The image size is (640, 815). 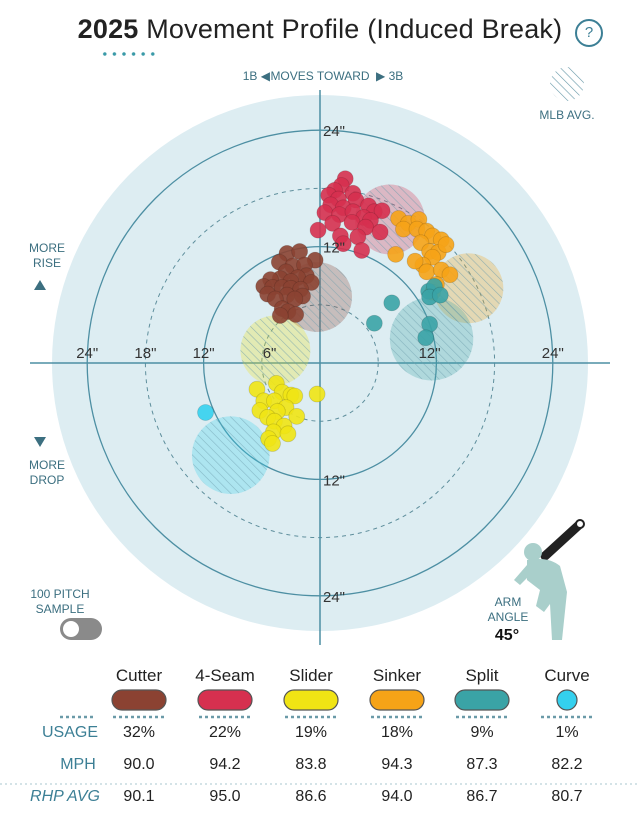 What do you see at coordinates (566, 732) in the screenshot?
I see `cell-usage-curve: 1%` at bounding box center [566, 732].